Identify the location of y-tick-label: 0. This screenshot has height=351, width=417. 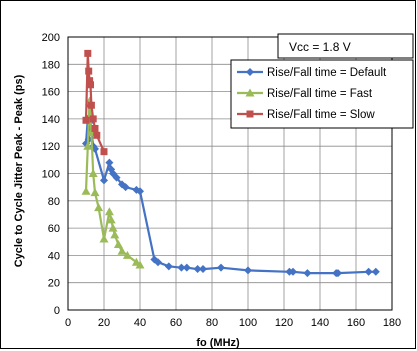
(57, 311).